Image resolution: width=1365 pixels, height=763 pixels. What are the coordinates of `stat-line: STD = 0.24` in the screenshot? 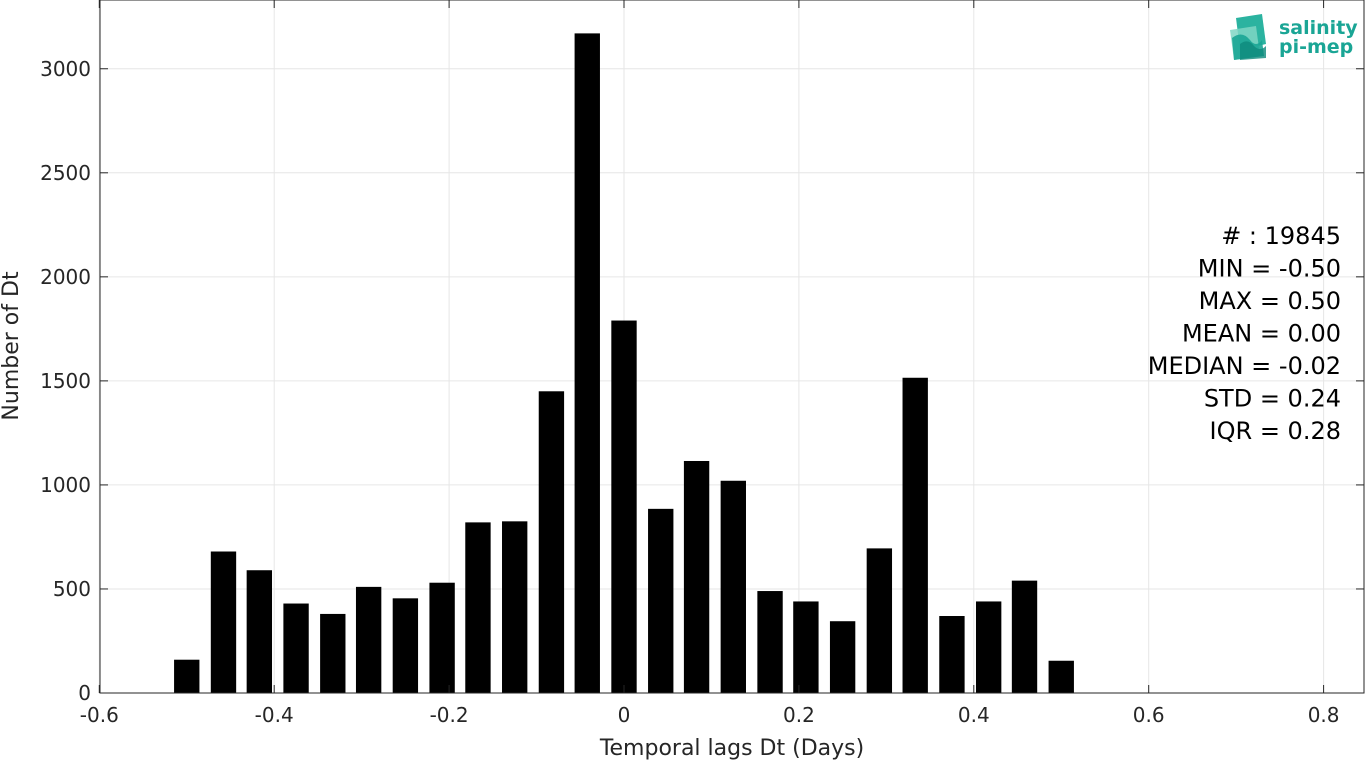 It's located at (1272, 399).